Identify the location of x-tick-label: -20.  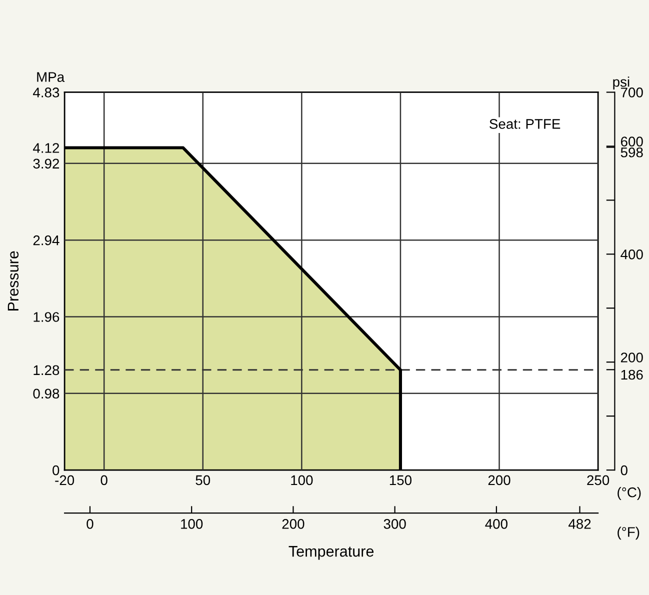
(64, 480).